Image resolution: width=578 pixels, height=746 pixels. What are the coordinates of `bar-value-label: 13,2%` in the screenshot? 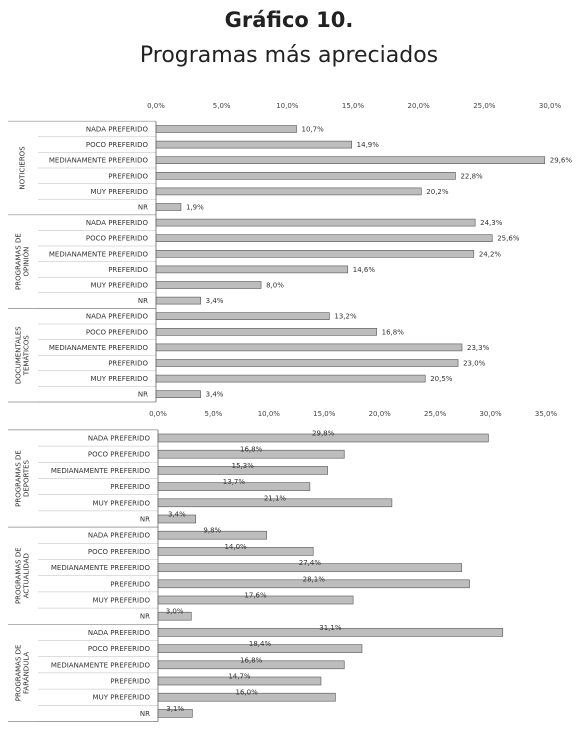 It's located at (345, 317).